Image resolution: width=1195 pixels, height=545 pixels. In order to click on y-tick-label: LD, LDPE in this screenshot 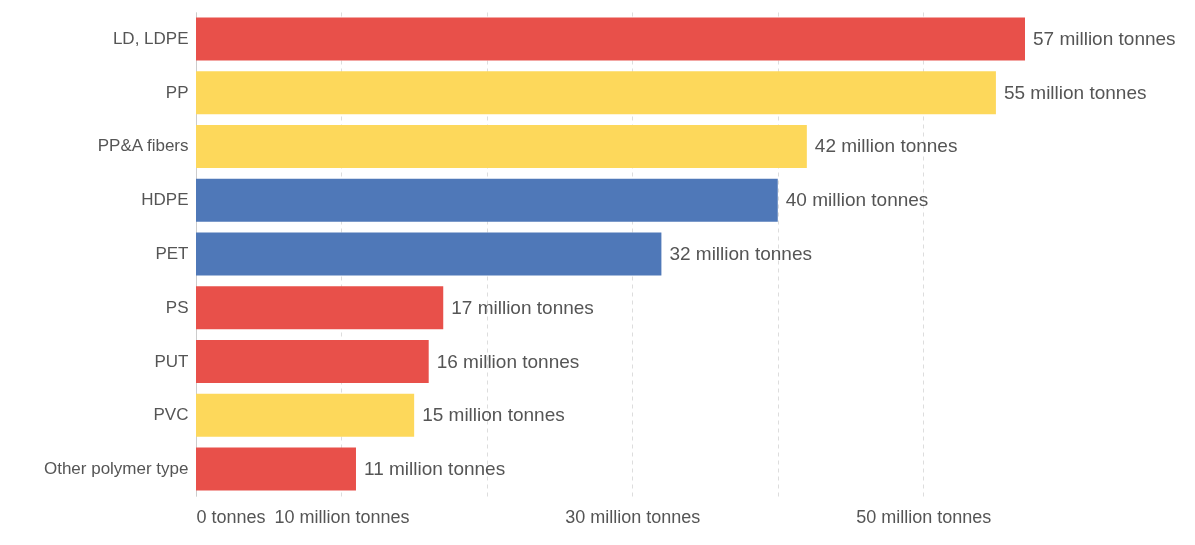, I will do `click(150, 38)`.